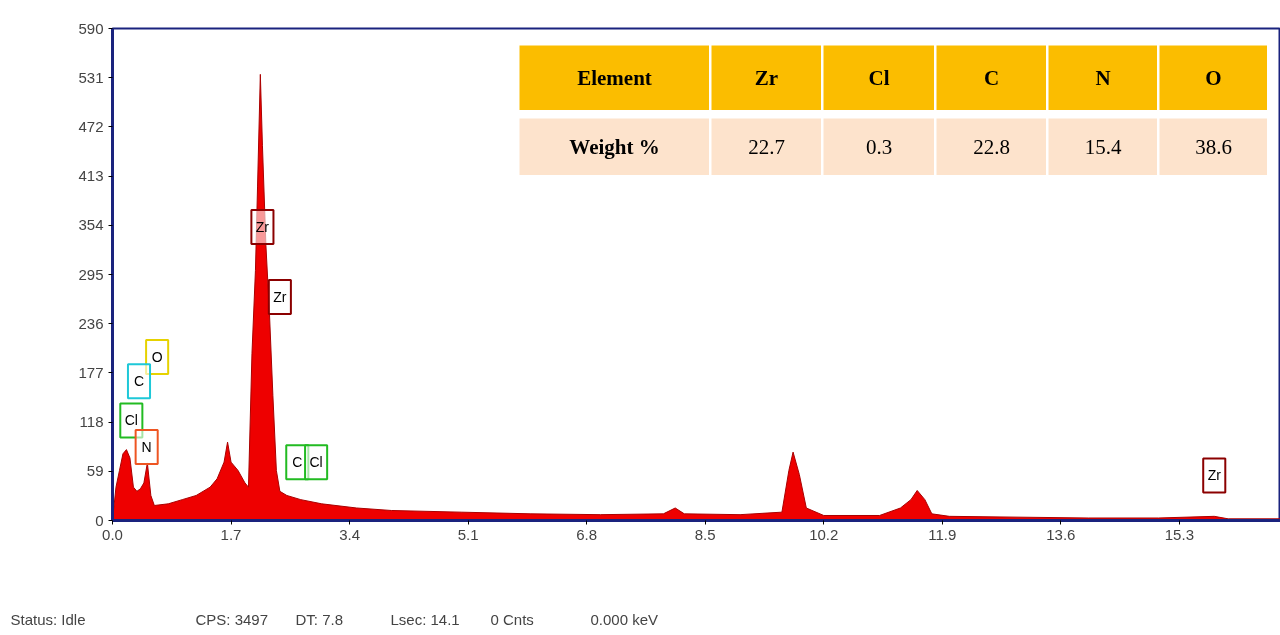  Describe the element at coordinates (1061, 534) in the screenshot. I see `x-tick-label: 13.6` at that location.